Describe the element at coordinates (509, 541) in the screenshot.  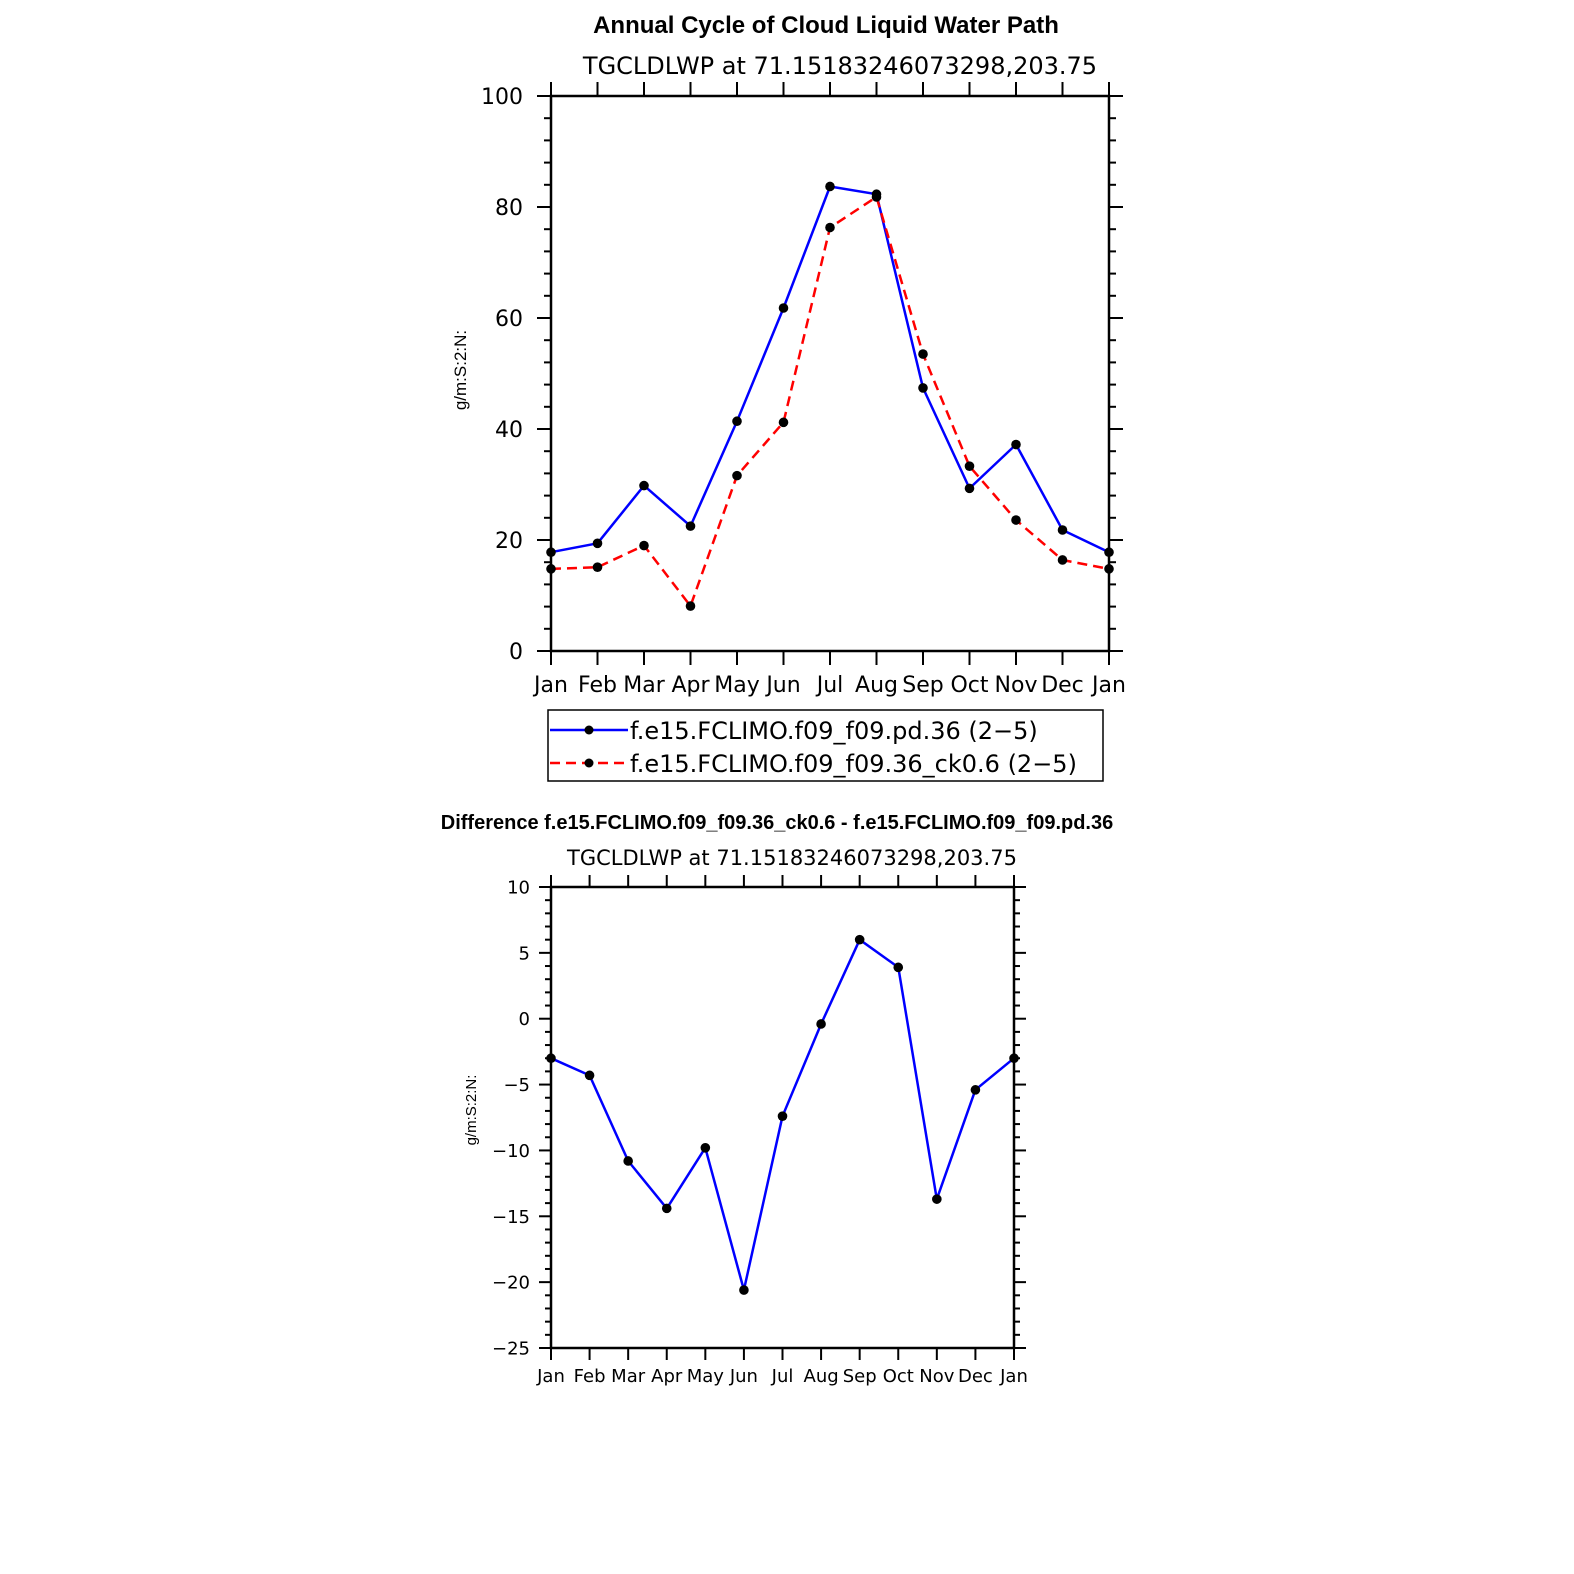
I see `y-tick-label: 20` at that location.